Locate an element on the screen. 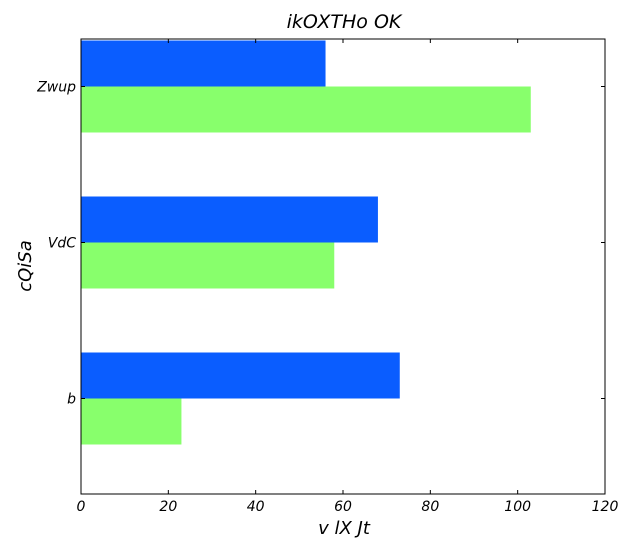 This screenshot has width=632, height=558. chart-title: ikOXTHo OK is located at coordinates (345, 22).